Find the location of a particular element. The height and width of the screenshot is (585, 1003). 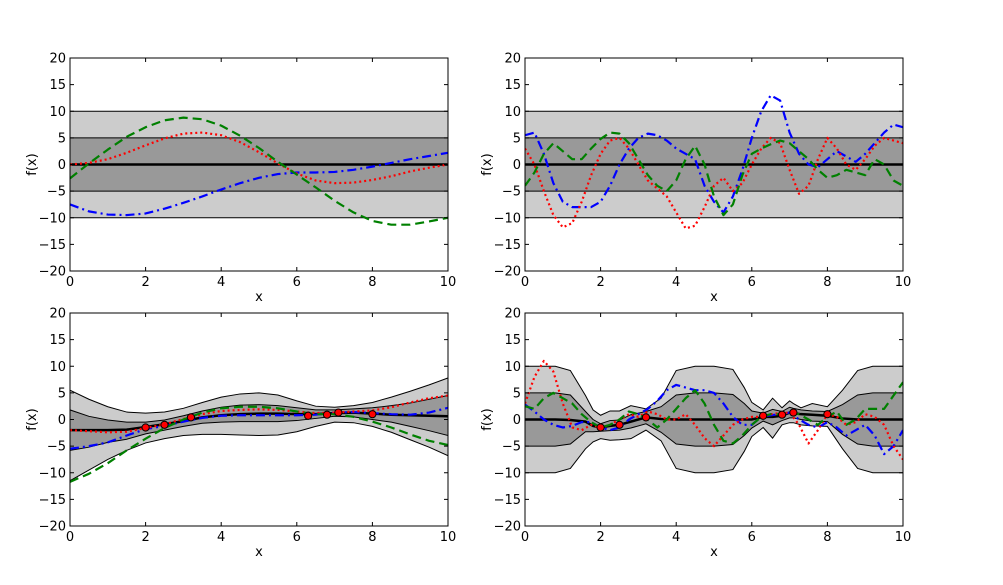

band-outer is located at coordinates (259, 429).